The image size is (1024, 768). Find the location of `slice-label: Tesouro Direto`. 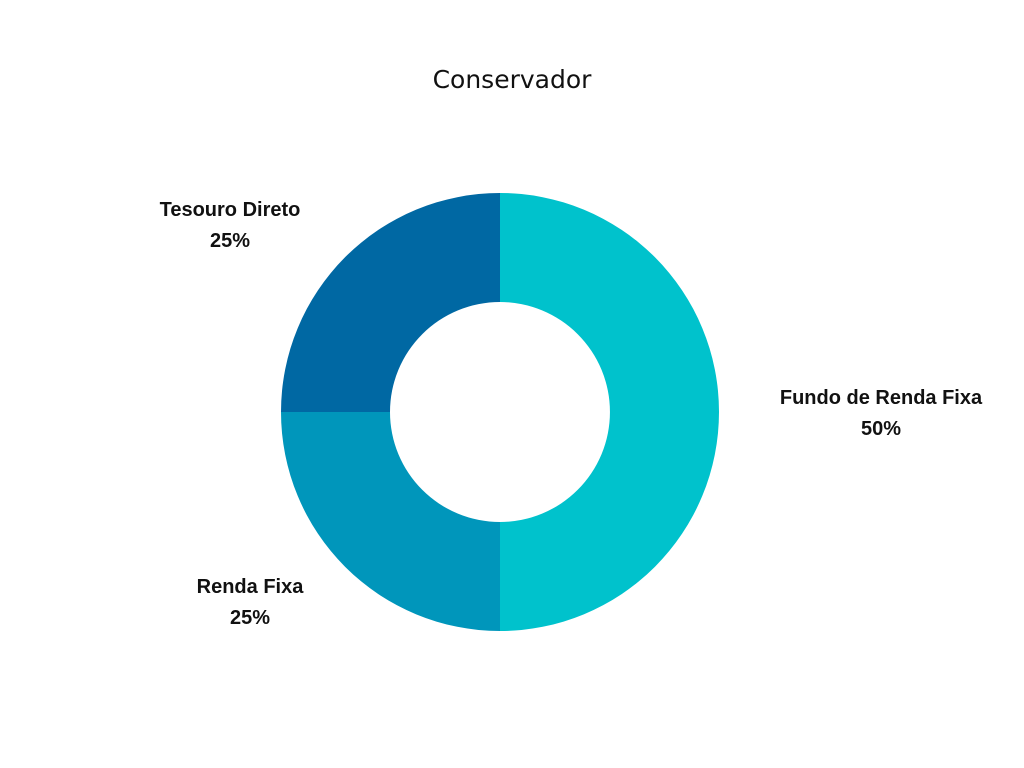

slice-label: Tesouro Direto is located at coordinates (230, 210).